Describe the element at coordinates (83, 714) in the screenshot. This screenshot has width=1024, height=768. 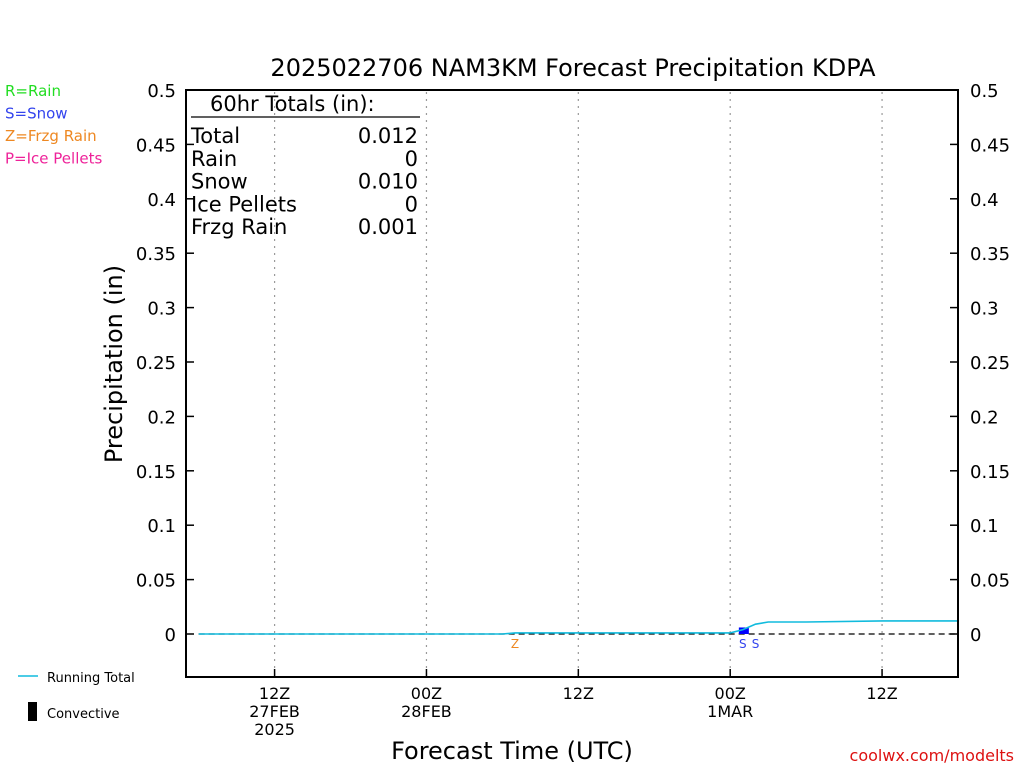
I see `bottom-legend-label: Convective` at that location.